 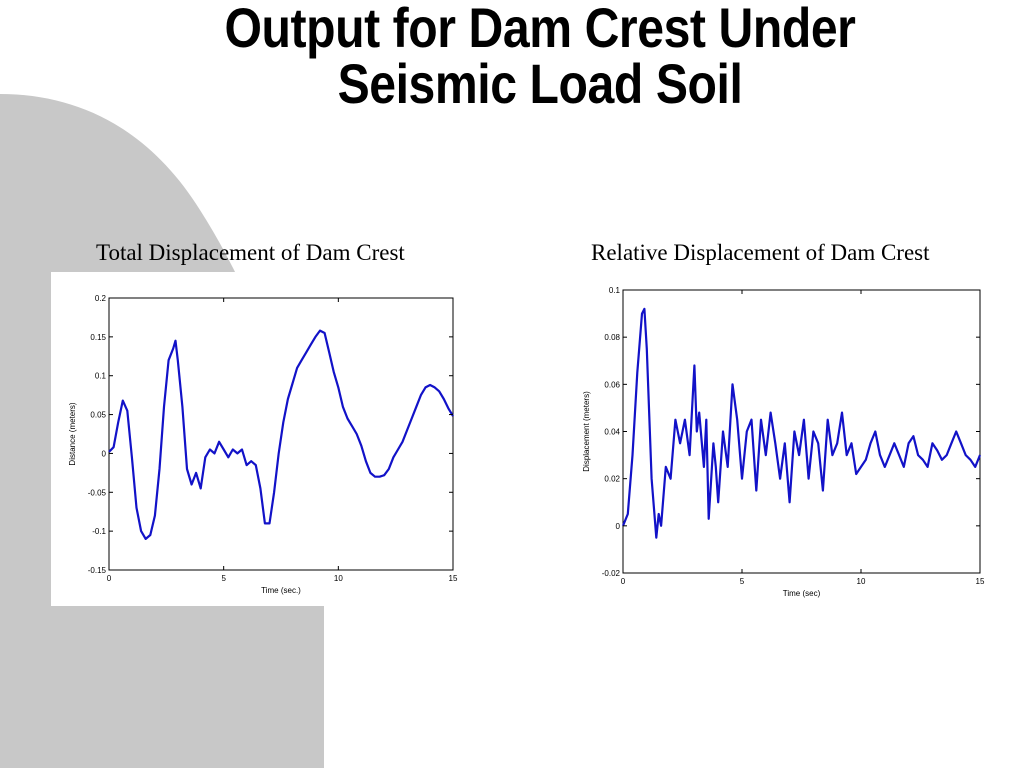 What do you see at coordinates (802, 593) in the screenshot?
I see `relative-displacement-x-axis-label: Time (sec)` at bounding box center [802, 593].